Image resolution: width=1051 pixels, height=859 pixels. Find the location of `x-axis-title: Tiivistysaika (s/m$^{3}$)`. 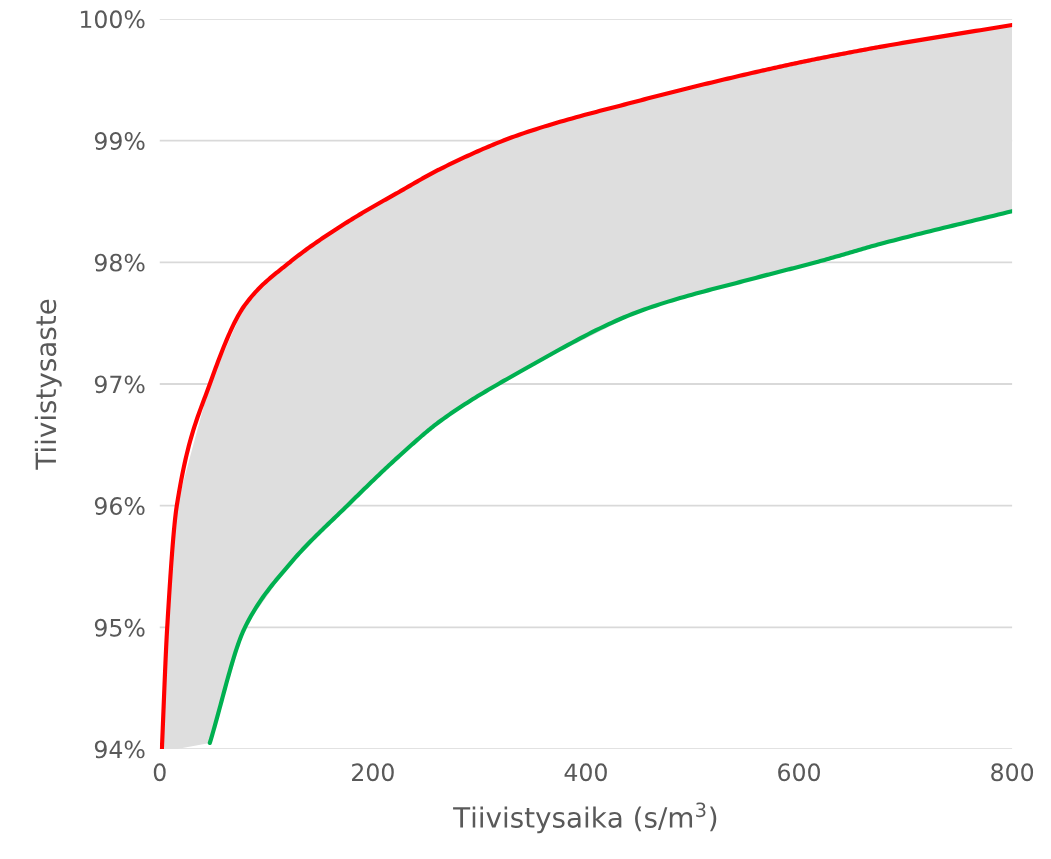

x-axis-title: Tiivistysaika (s/m$^{3}$) is located at coordinates (585, 818).